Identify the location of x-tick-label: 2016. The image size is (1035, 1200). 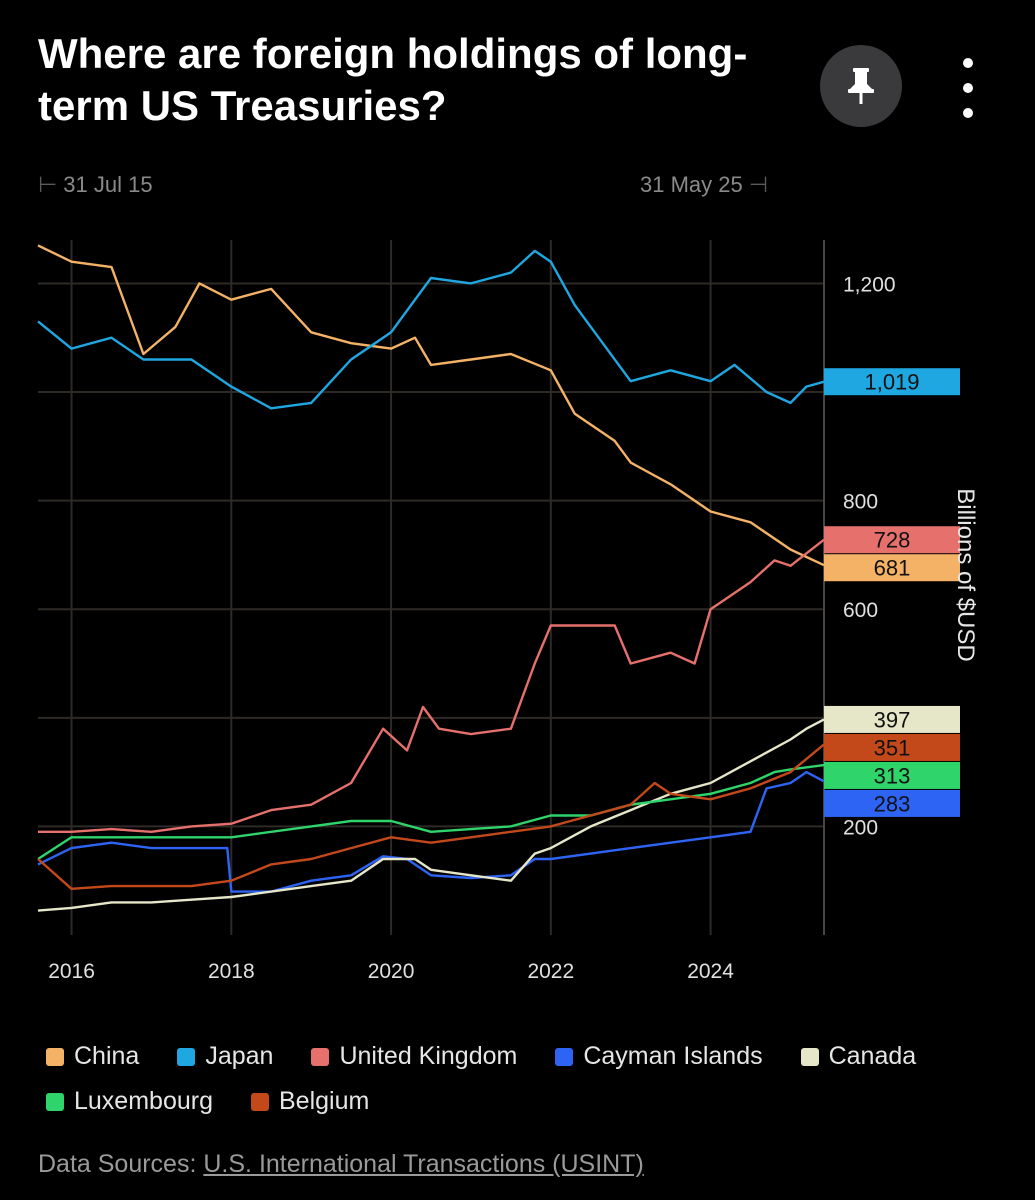
(71, 971).